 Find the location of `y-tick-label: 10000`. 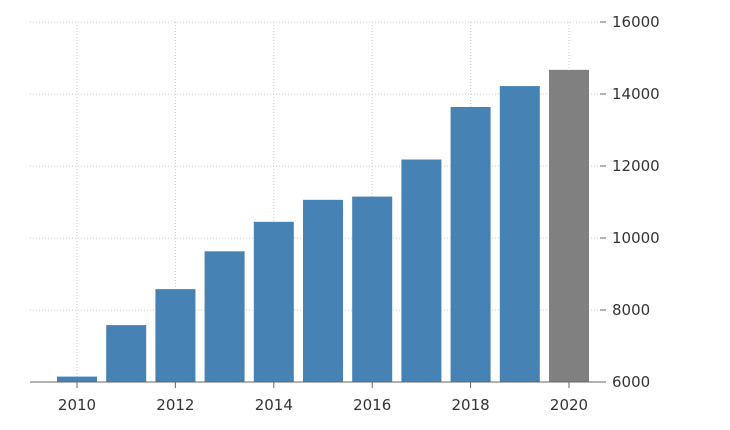

y-tick-label: 10000 is located at coordinates (636, 238).